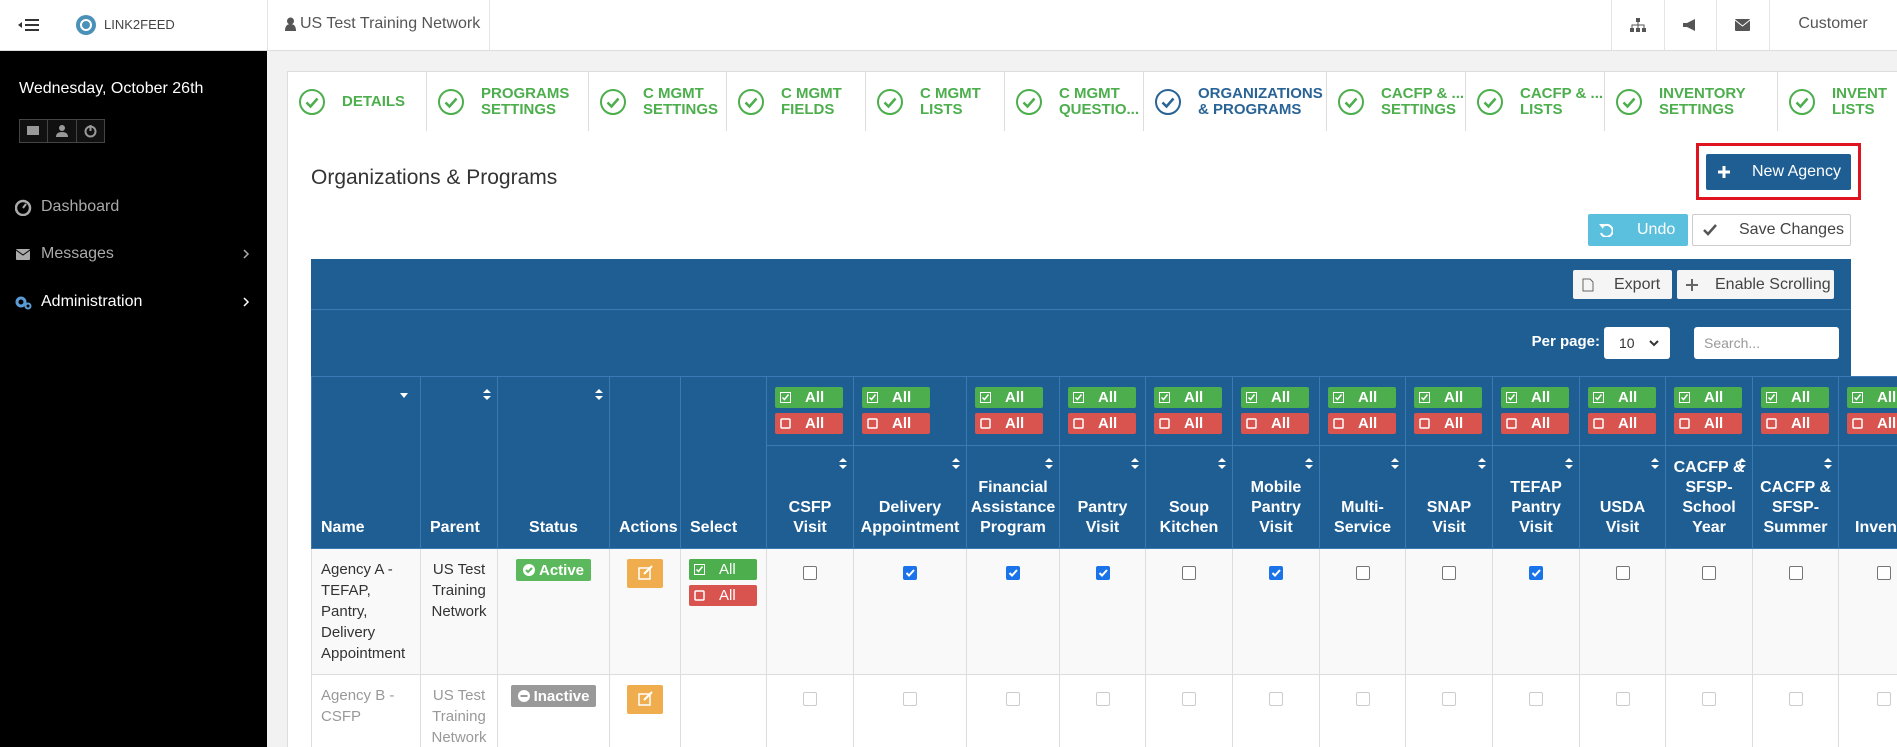 The height and width of the screenshot is (747, 1897). I want to click on save-changes-button: Save Changes, so click(1771, 230).